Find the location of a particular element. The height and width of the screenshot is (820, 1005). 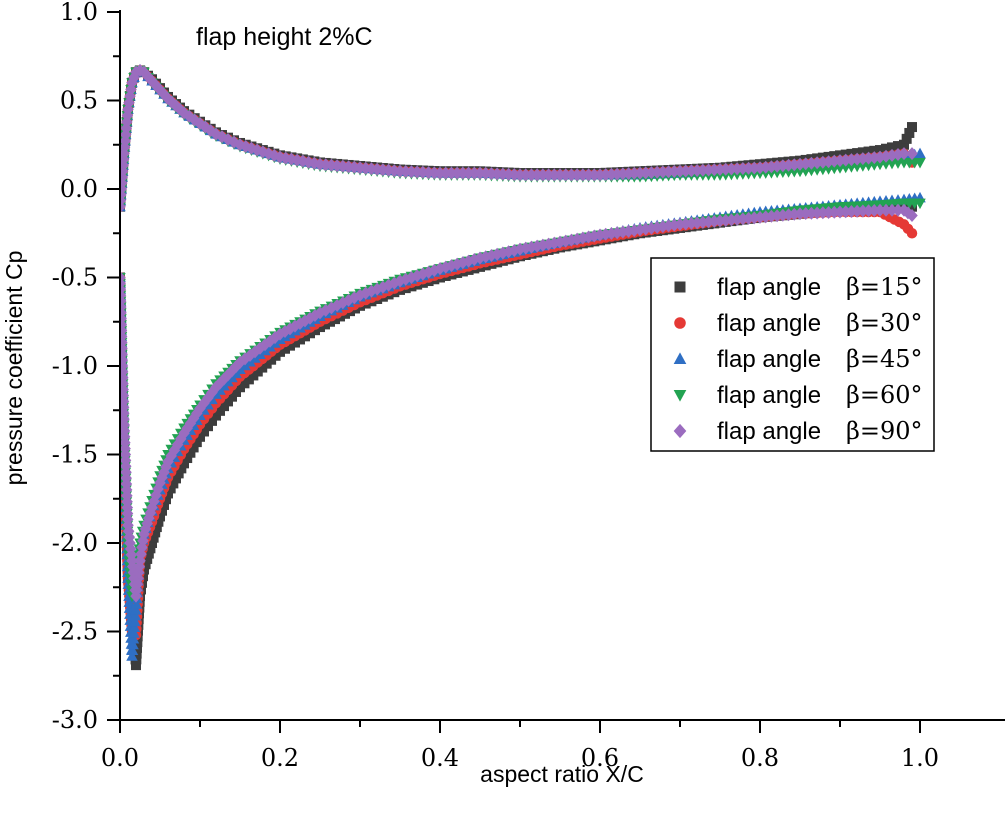

x-tick-label: 0.6 is located at coordinates (600, 758).